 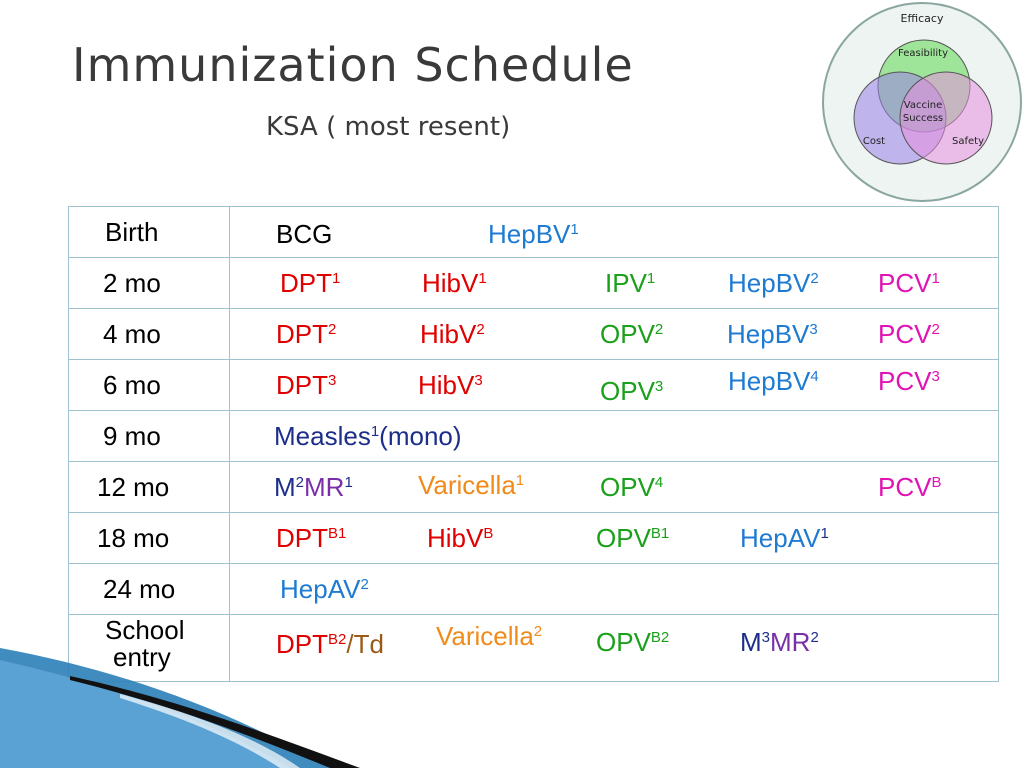 I want to click on vaccine-dpt-td: DPTB2/Td, so click(x=330, y=644).